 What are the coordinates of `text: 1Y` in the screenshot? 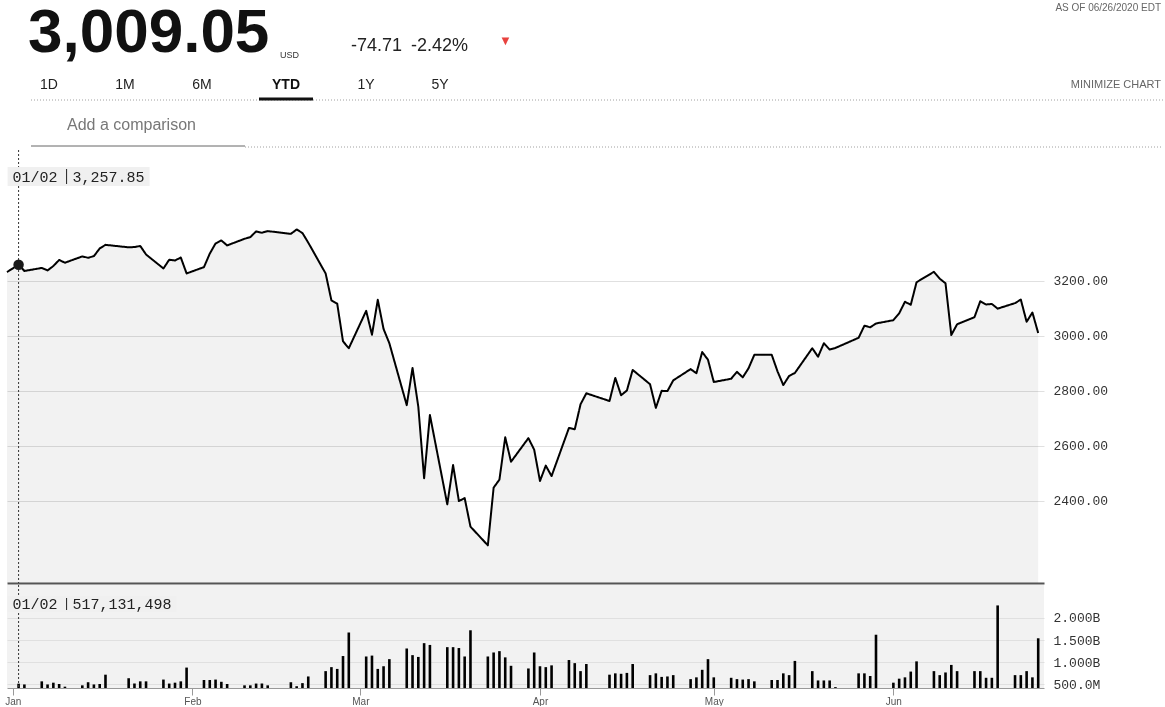 It's located at (366, 84).